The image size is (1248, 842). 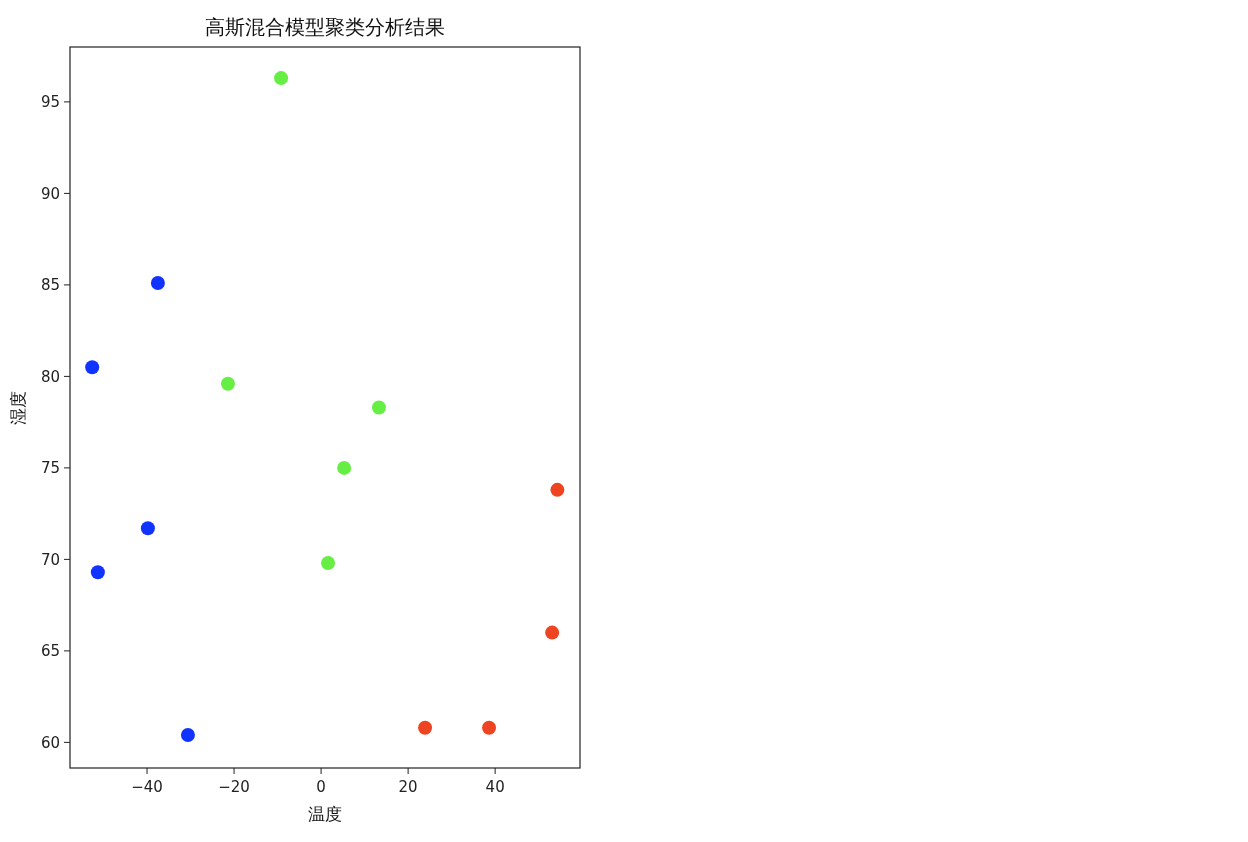 What do you see at coordinates (408, 787) in the screenshot?
I see `x-tick-label: 20` at bounding box center [408, 787].